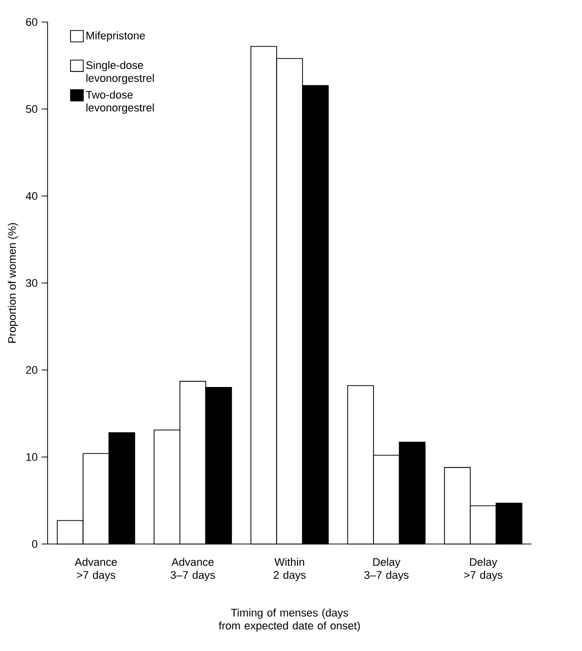 The image size is (582, 651). Describe the element at coordinates (120, 102) in the screenshot. I see `legend-label: Two-dose levonorgestrel` at that location.